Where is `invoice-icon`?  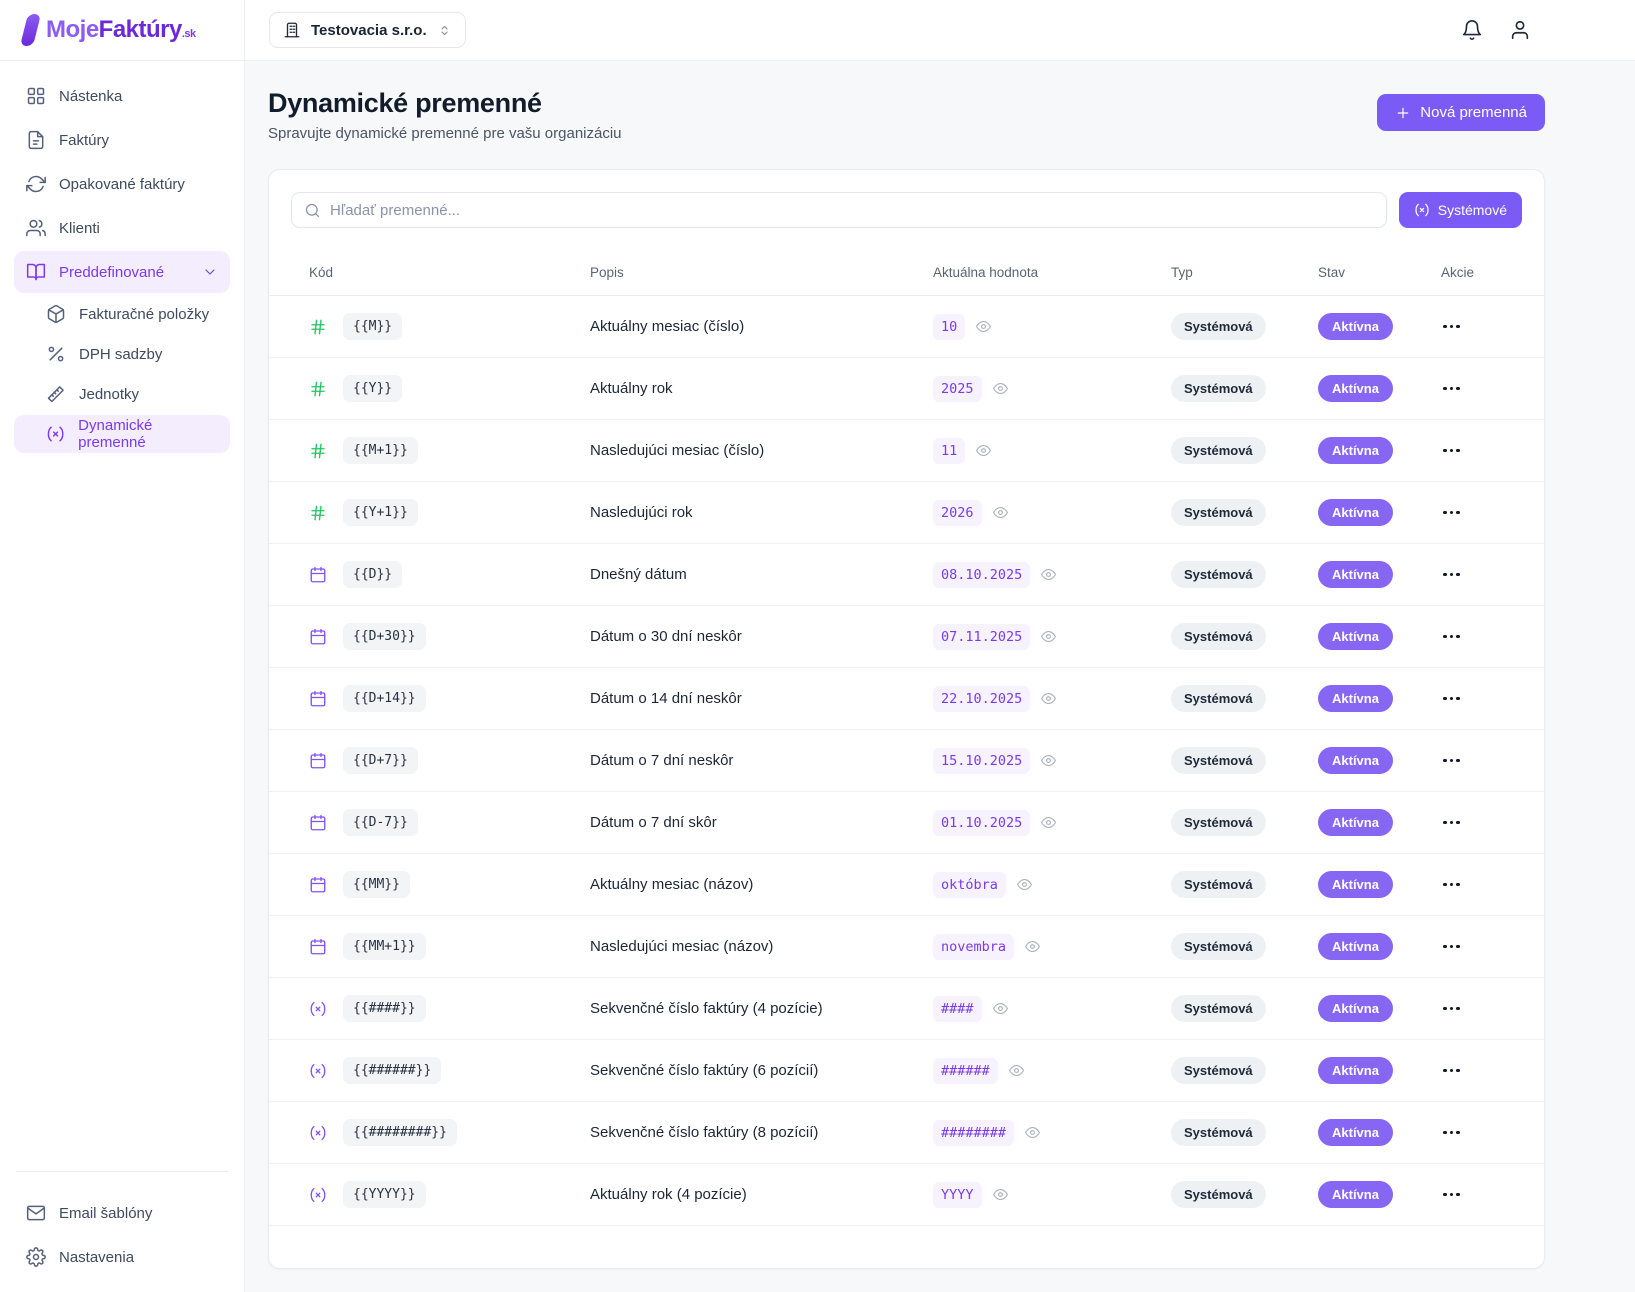 invoice-icon is located at coordinates (36, 140).